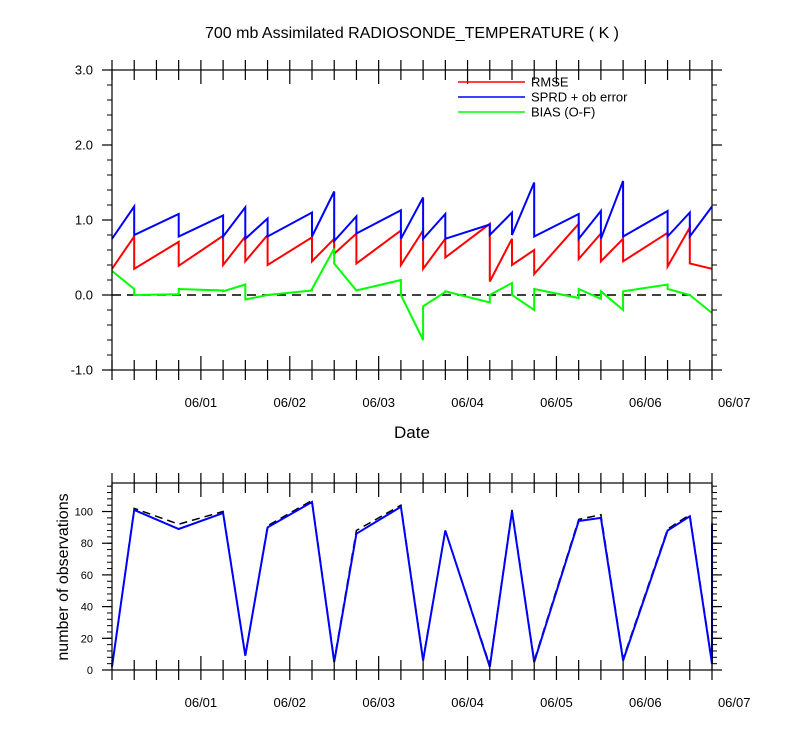  What do you see at coordinates (87, 576) in the screenshot?
I see `y-tick-label: 60` at bounding box center [87, 576].